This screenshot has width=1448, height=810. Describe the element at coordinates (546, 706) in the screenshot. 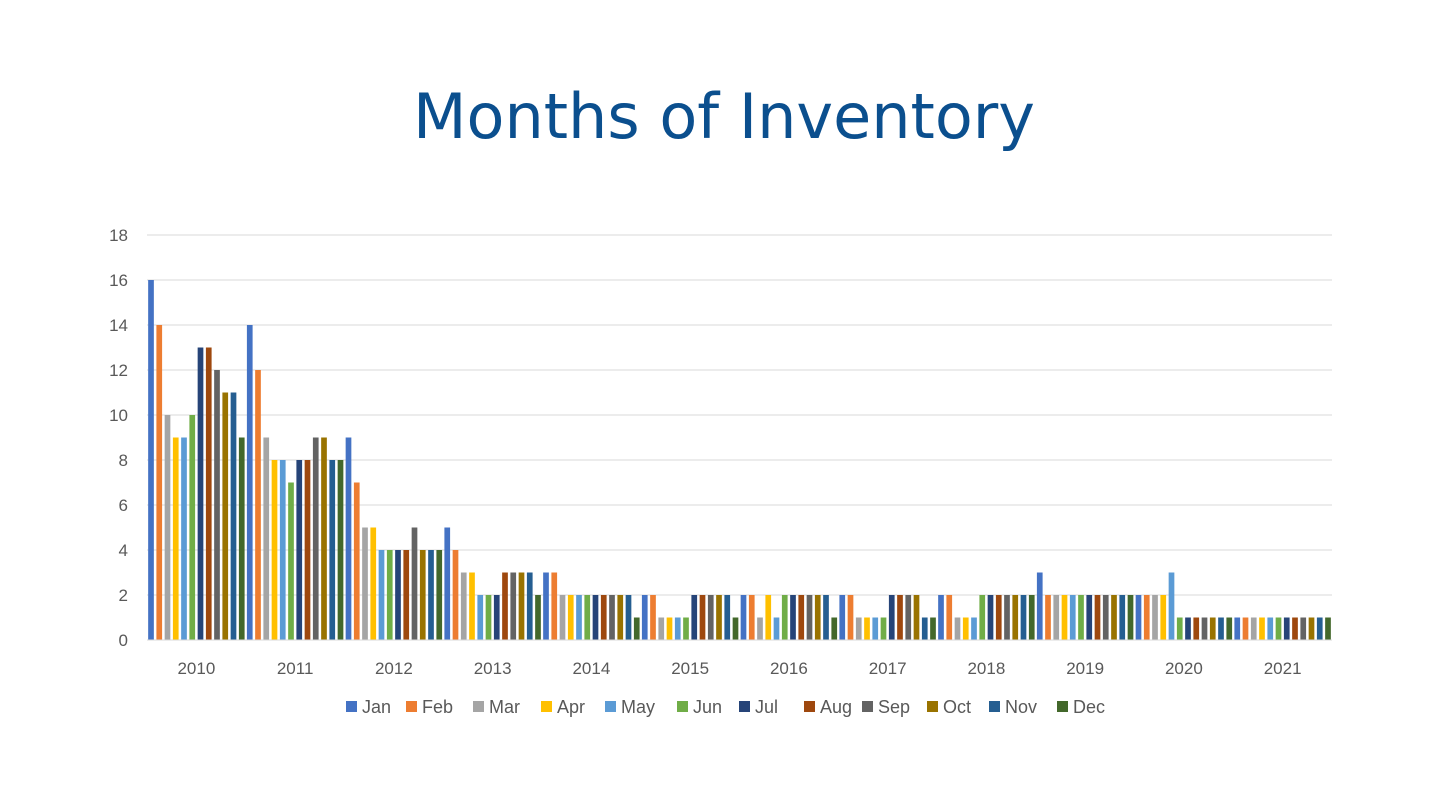

I see `legend-swatch-apr` at that location.